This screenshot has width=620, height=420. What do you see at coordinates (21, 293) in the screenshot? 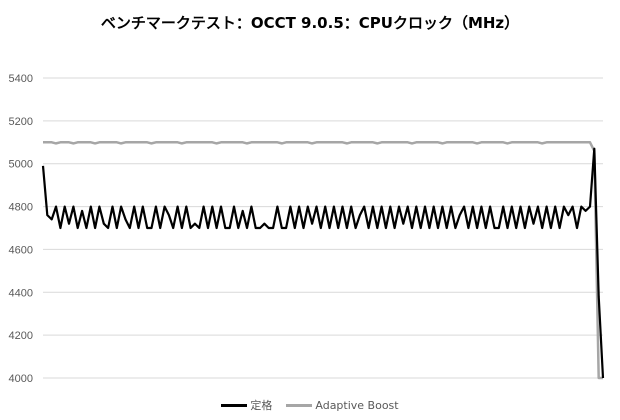
I see `y-tick-label: 4400` at bounding box center [21, 293].